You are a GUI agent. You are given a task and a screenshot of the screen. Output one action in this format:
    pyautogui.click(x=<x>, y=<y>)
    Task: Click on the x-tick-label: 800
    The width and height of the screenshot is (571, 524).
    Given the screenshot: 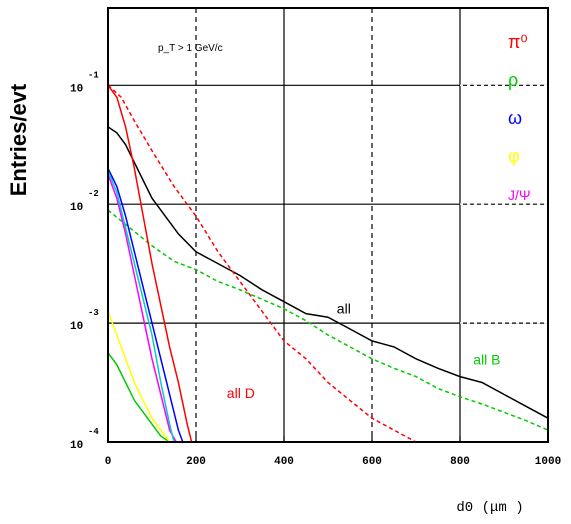 What is the action you would take?
    pyautogui.click(x=460, y=462)
    